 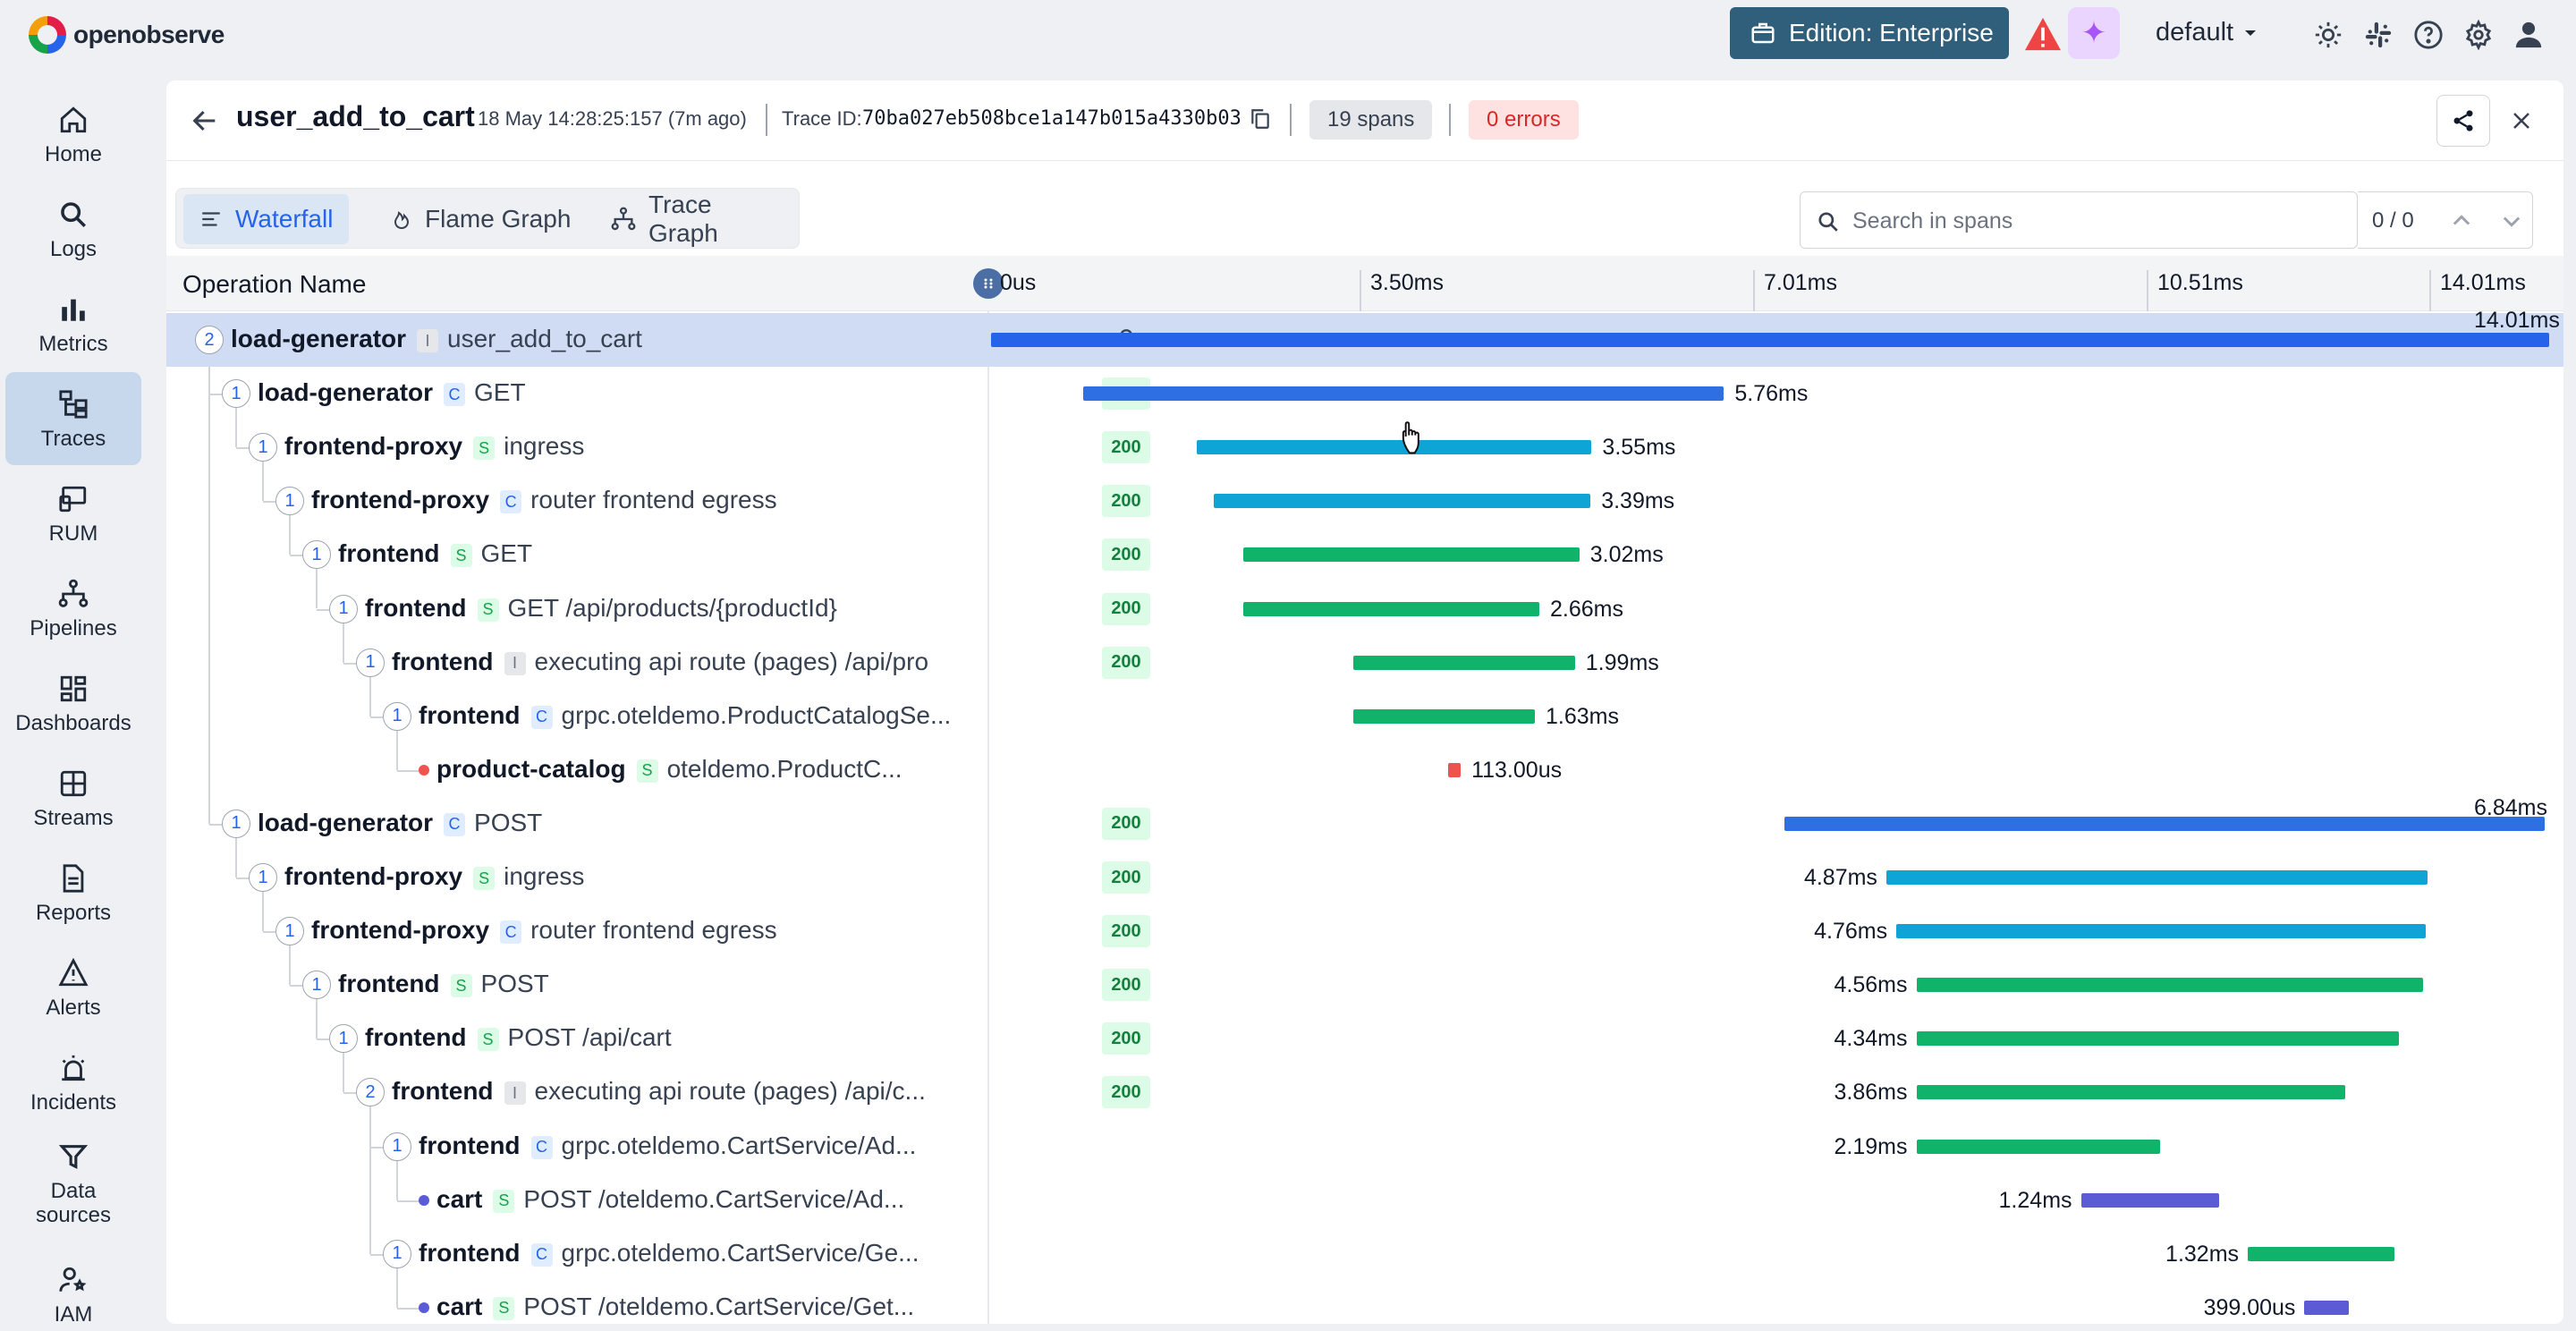 I want to click on column-divider, so click(x=988, y=818).